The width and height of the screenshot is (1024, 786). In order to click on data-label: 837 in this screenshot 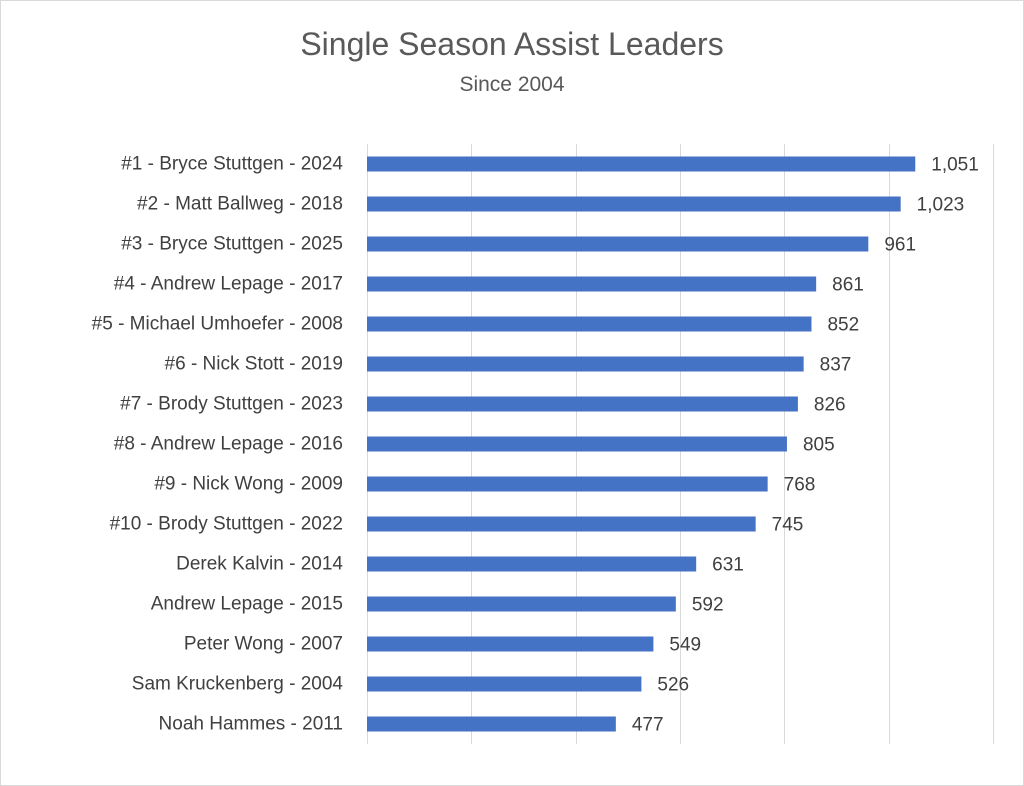, I will do `click(836, 365)`.